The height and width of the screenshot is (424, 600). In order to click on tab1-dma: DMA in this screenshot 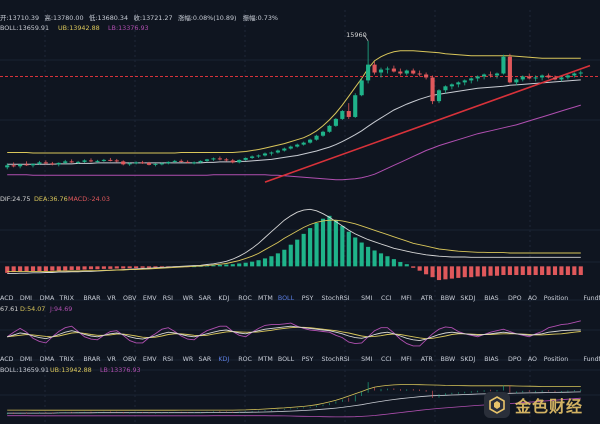, I will do `click(47, 298)`.